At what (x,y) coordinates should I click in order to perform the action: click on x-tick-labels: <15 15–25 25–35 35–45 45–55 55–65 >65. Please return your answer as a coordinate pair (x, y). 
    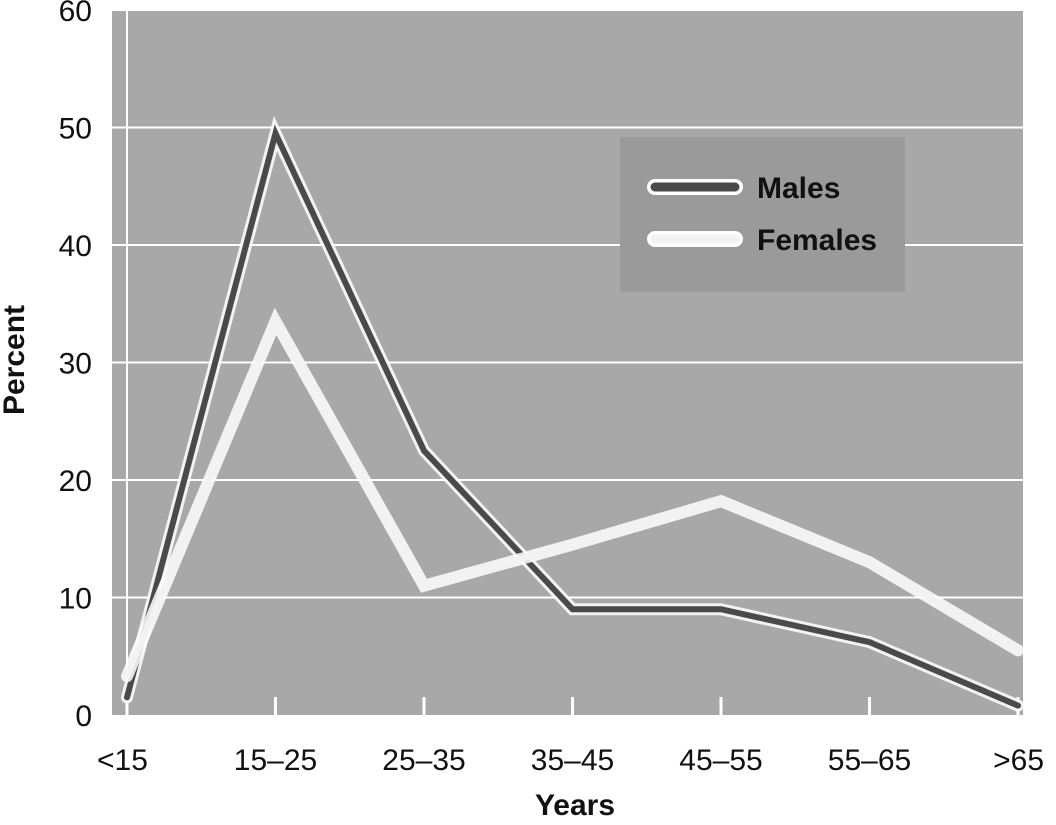
    Looking at the image, I should click on (570, 760).